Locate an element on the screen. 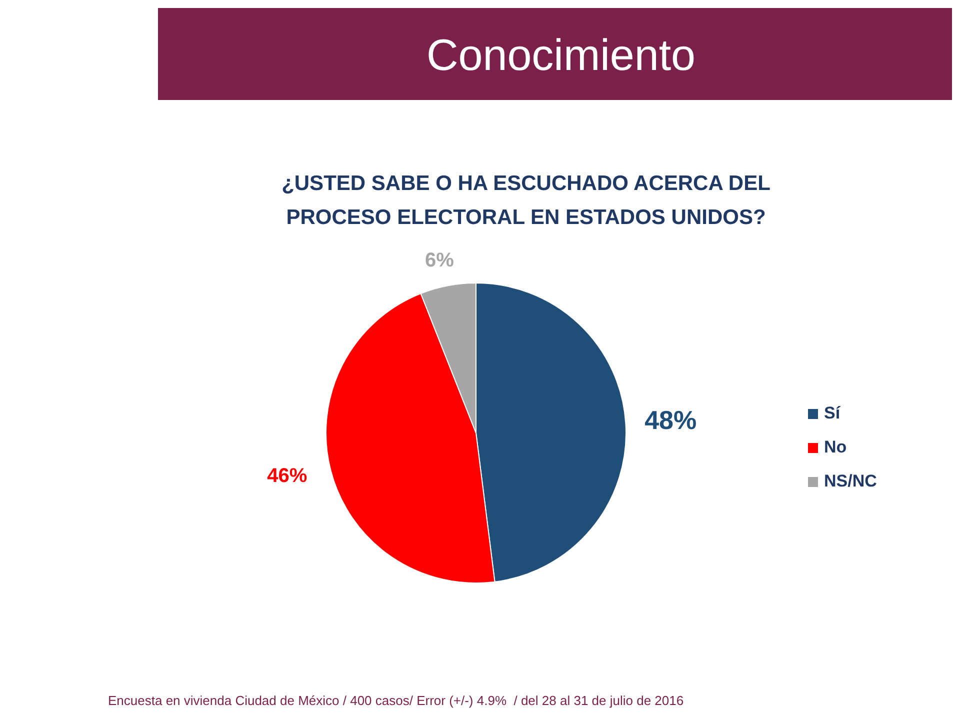  data-label: 46% is located at coordinates (287, 475).